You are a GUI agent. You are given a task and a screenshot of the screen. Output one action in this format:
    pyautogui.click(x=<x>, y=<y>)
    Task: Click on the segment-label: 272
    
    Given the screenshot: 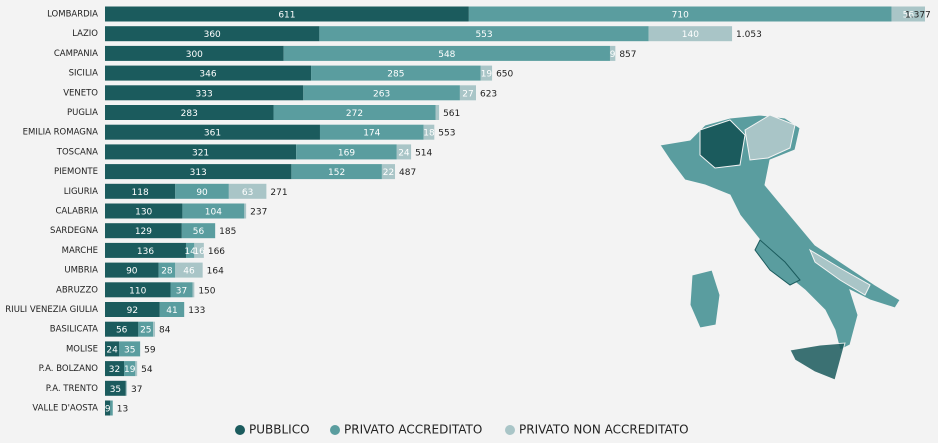 What is the action you would take?
    pyautogui.click(x=354, y=114)
    